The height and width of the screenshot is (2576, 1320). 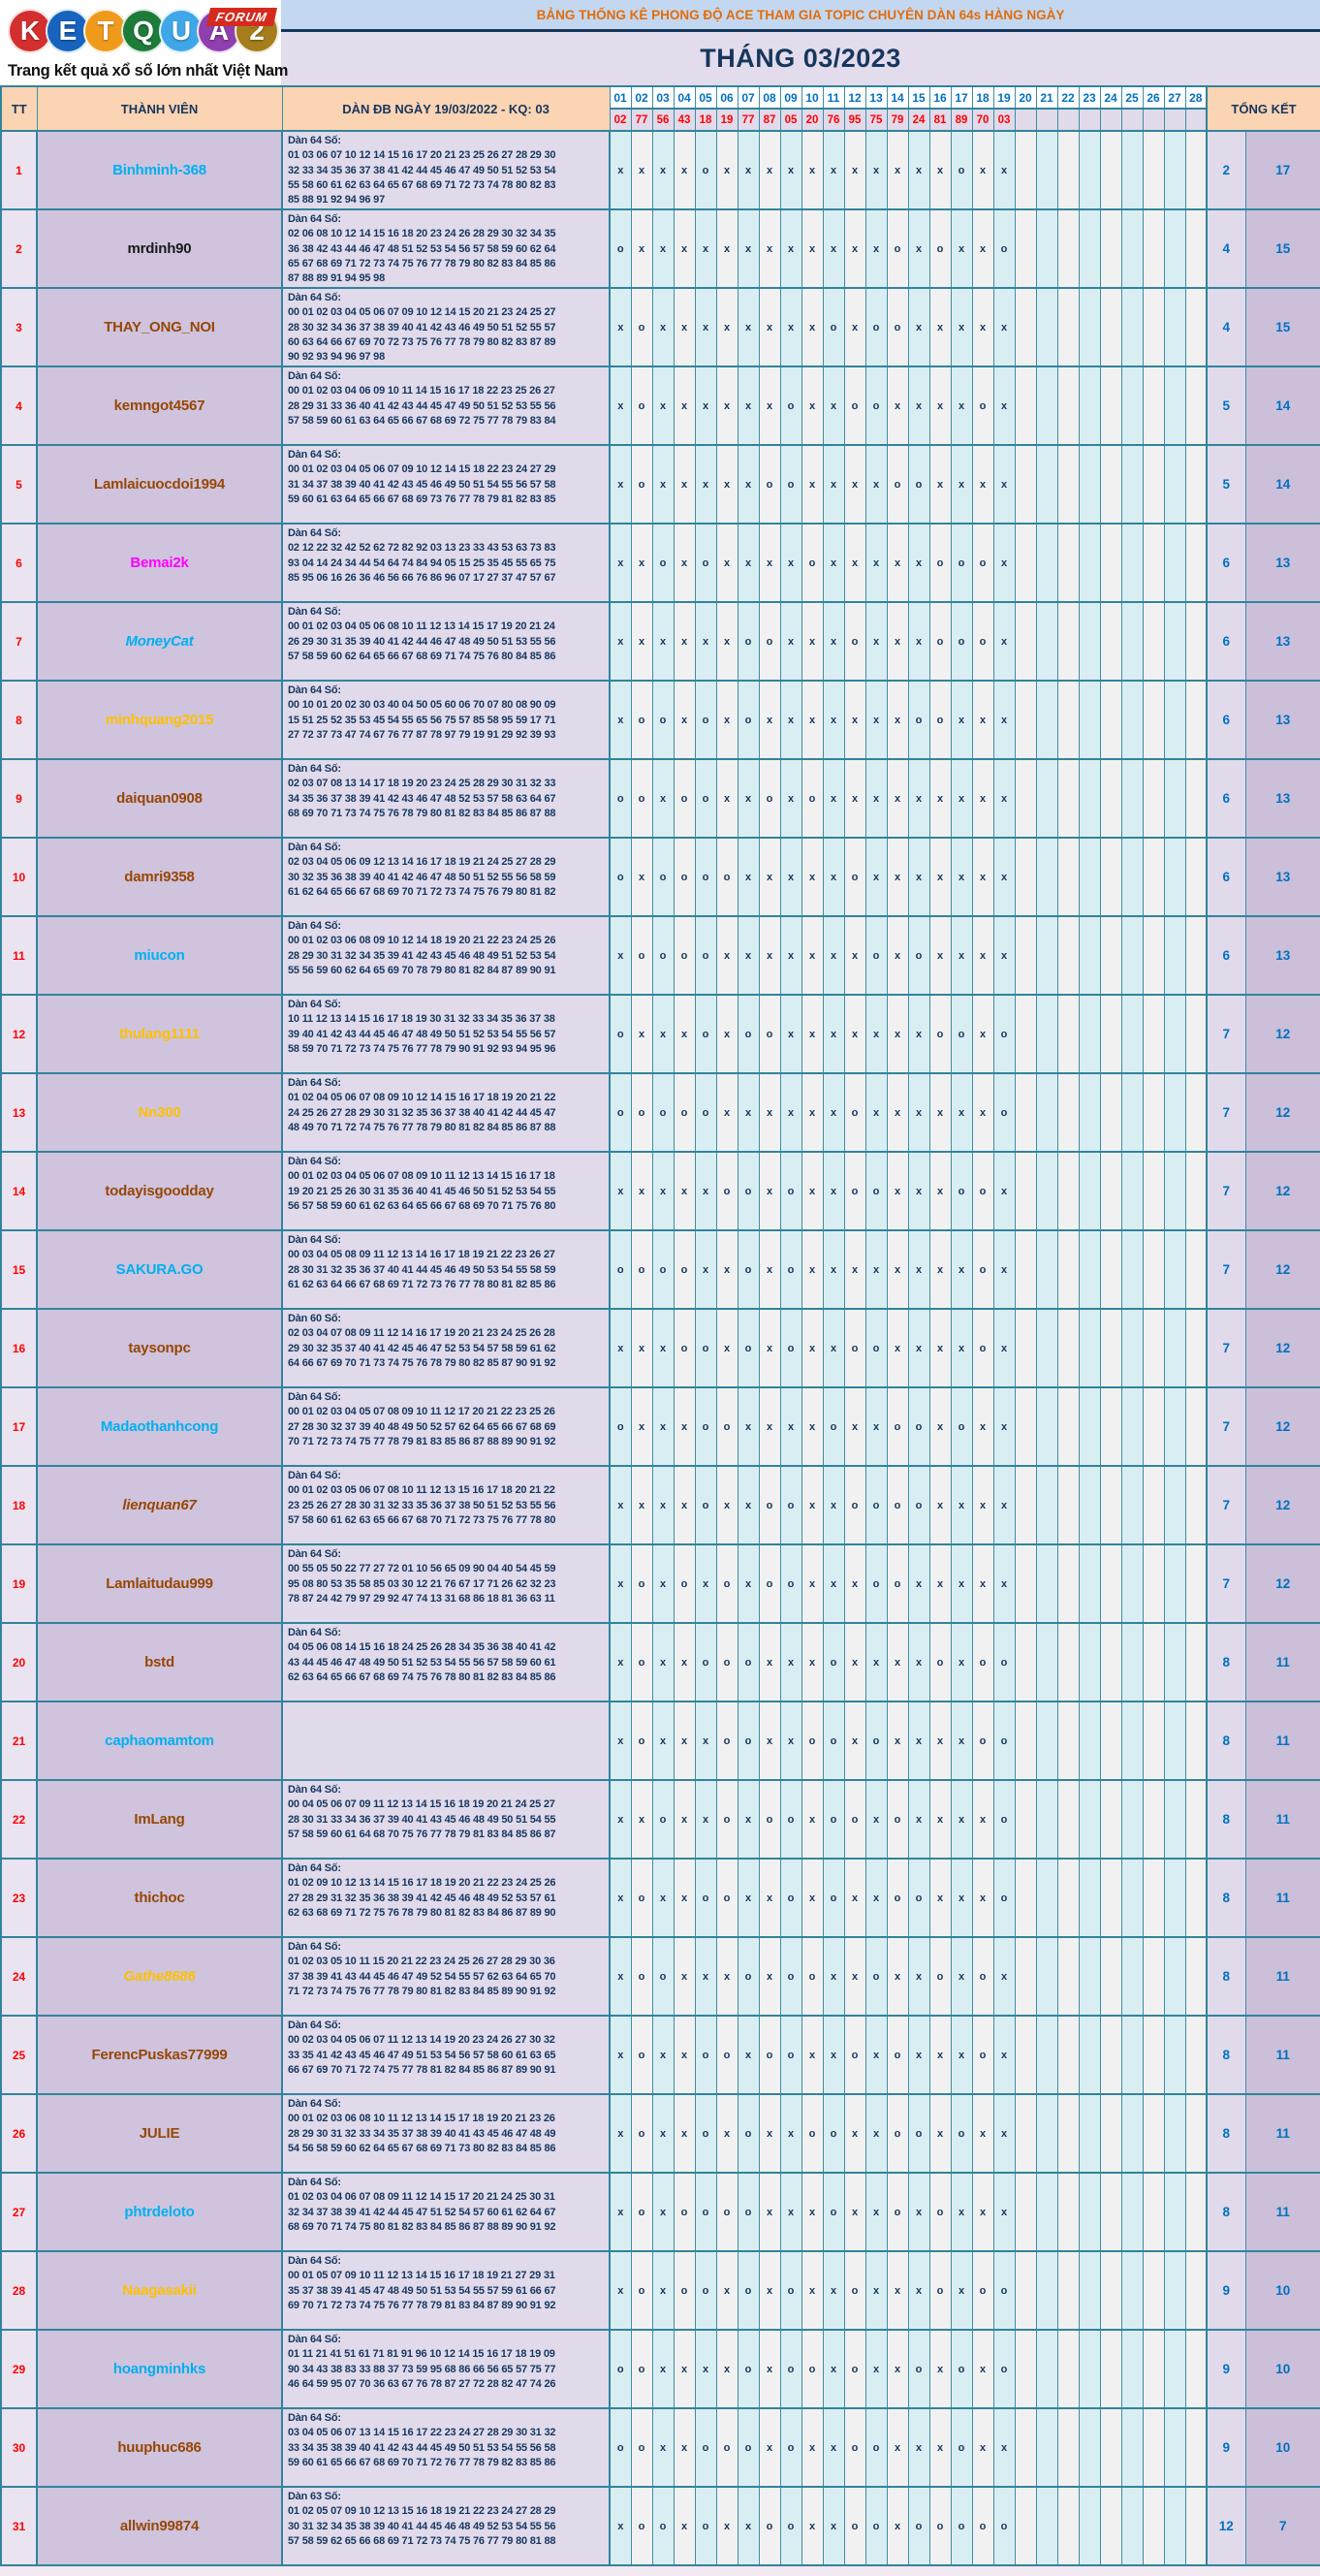 I want to click on member-name-link: JULIE, so click(x=159, y=2133).